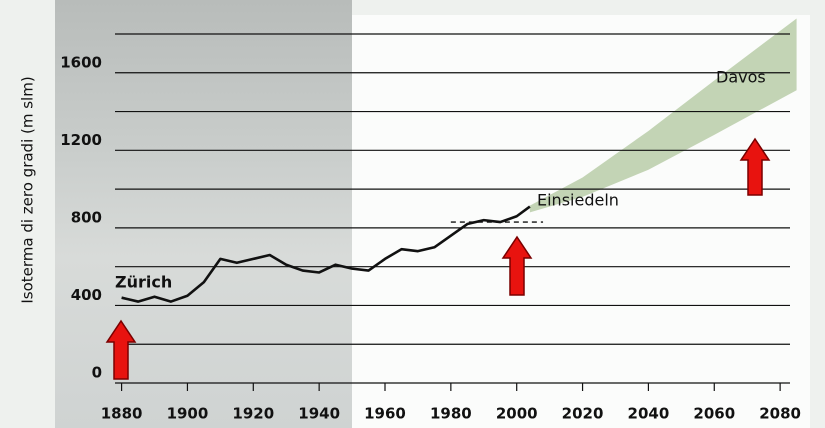 This screenshot has width=825, height=428. What do you see at coordinates (81, 62) in the screenshot?
I see `y-tick-label: 1600` at bounding box center [81, 62].